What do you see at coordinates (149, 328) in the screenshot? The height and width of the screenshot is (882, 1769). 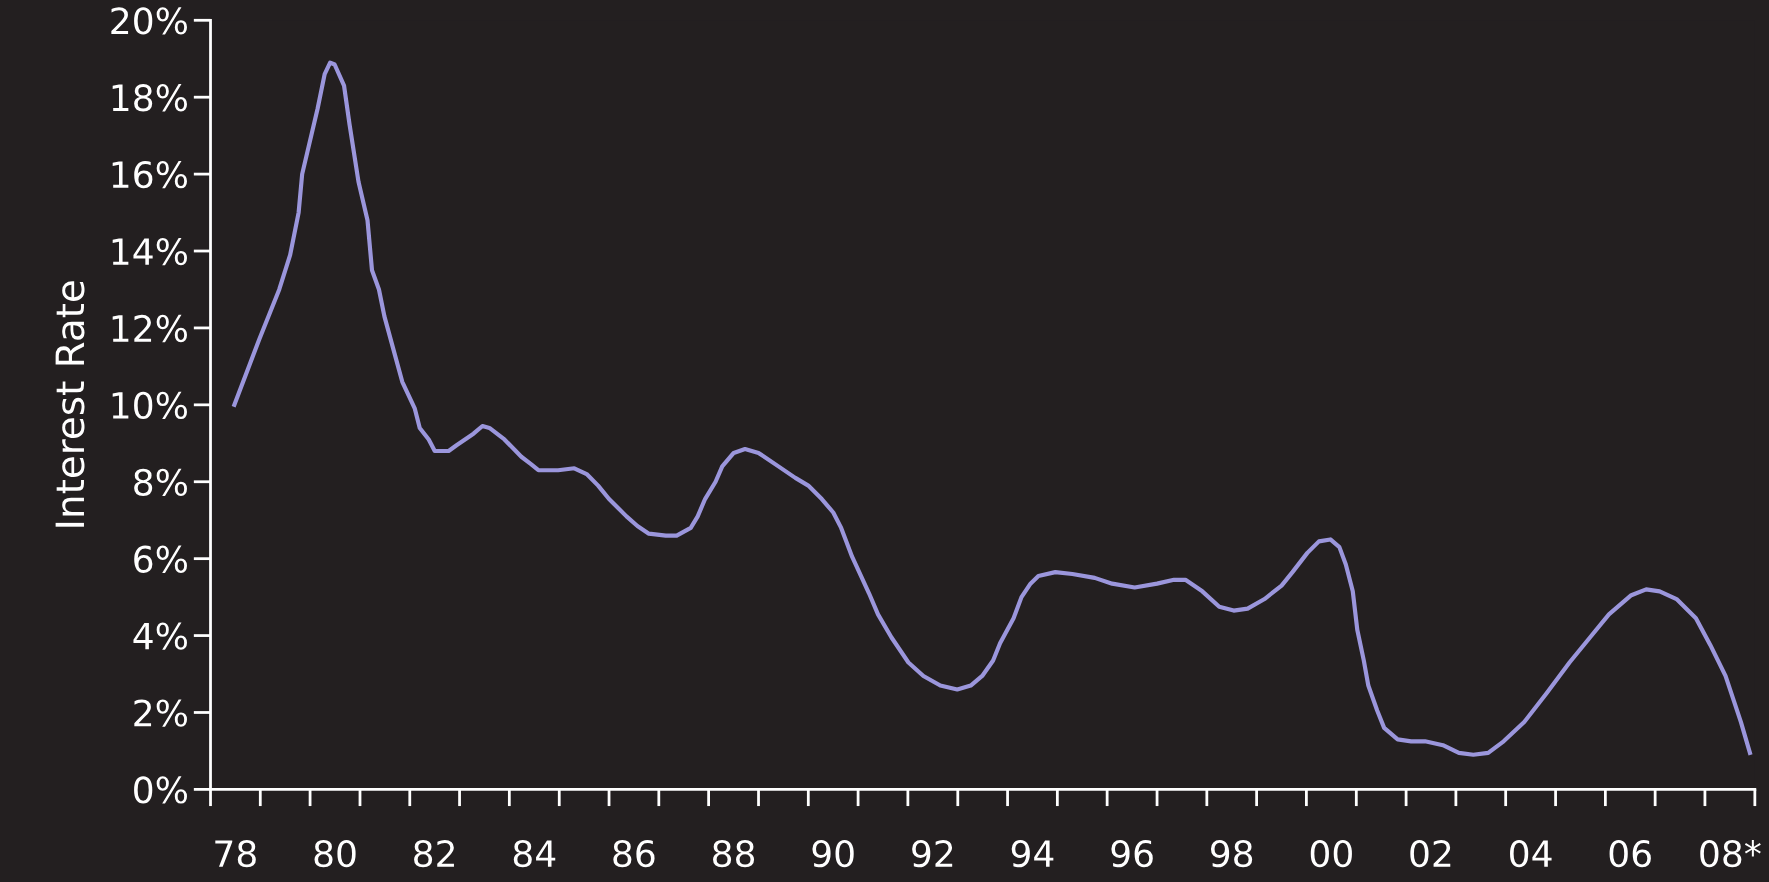 I see `y-tick-label: 12%` at bounding box center [149, 328].